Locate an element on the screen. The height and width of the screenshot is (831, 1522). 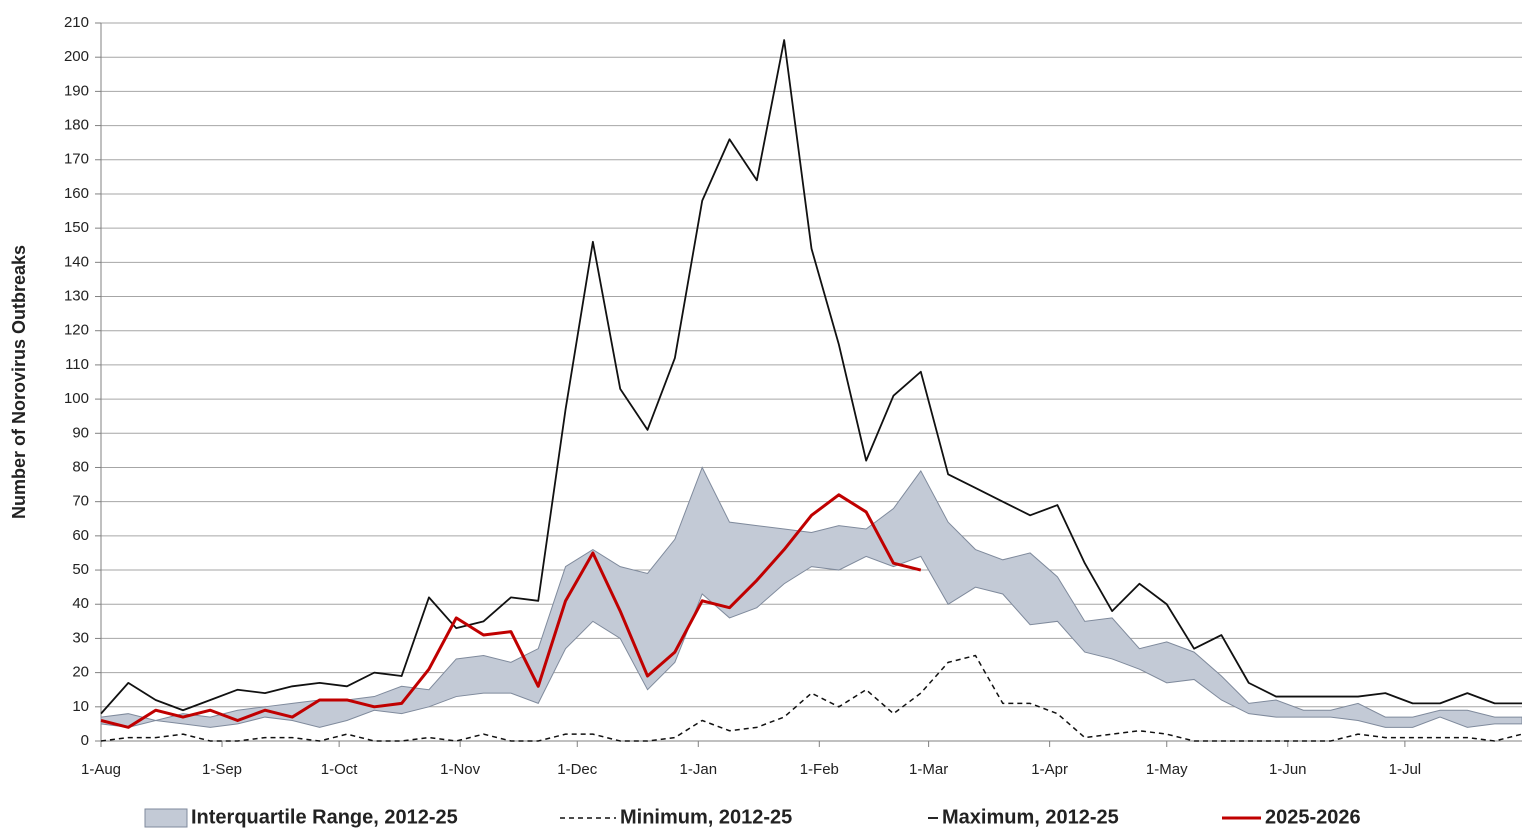
legend-label: 2025-2026 is located at coordinates (1313, 817).